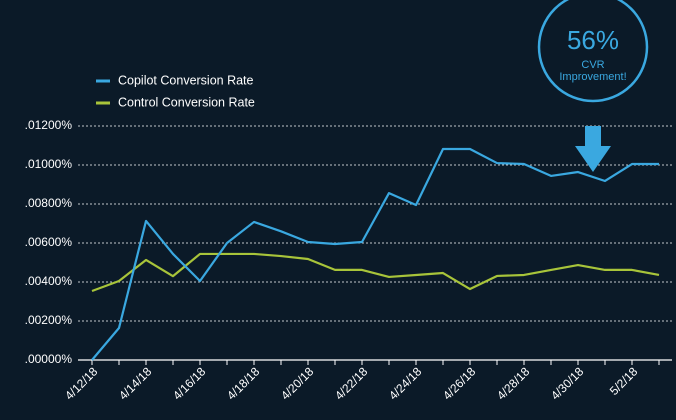 The width and height of the screenshot is (676, 420). What do you see at coordinates (186, 80) in the screenshot?
I see `legend-label: Copilot Conversion Rate` at bounding box center [186, 80].